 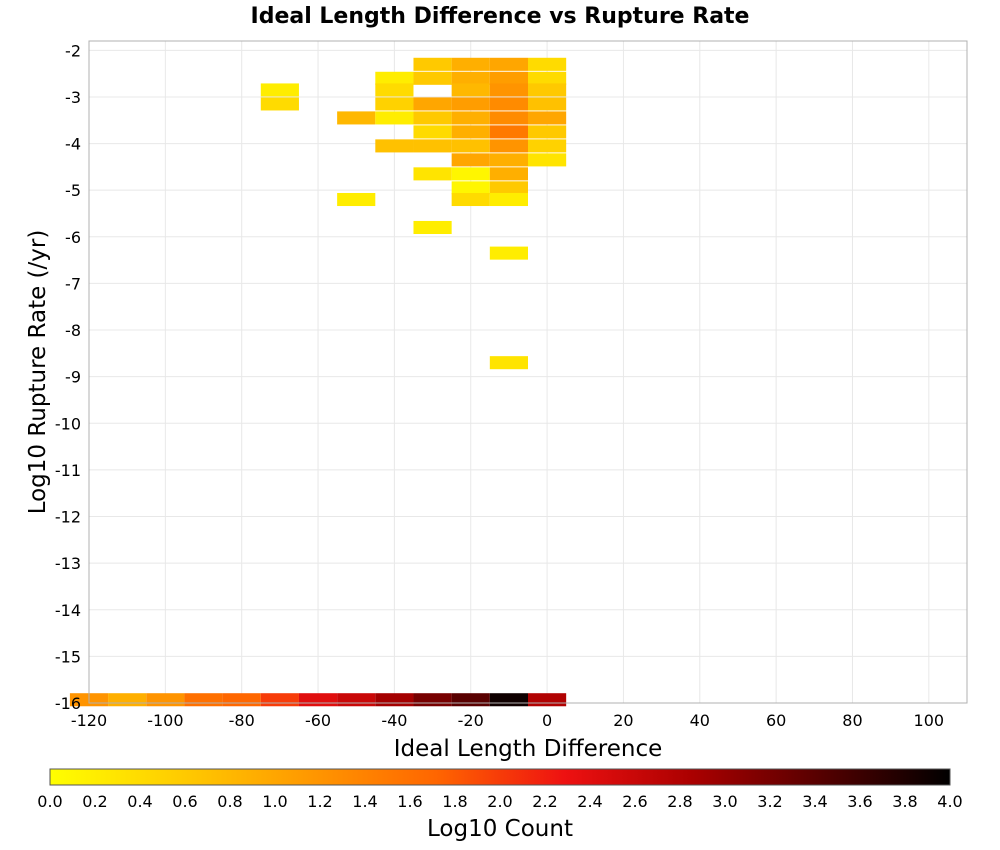 I want to click on colorbar-tick-label: 0.2, so click(x=94, y=801).